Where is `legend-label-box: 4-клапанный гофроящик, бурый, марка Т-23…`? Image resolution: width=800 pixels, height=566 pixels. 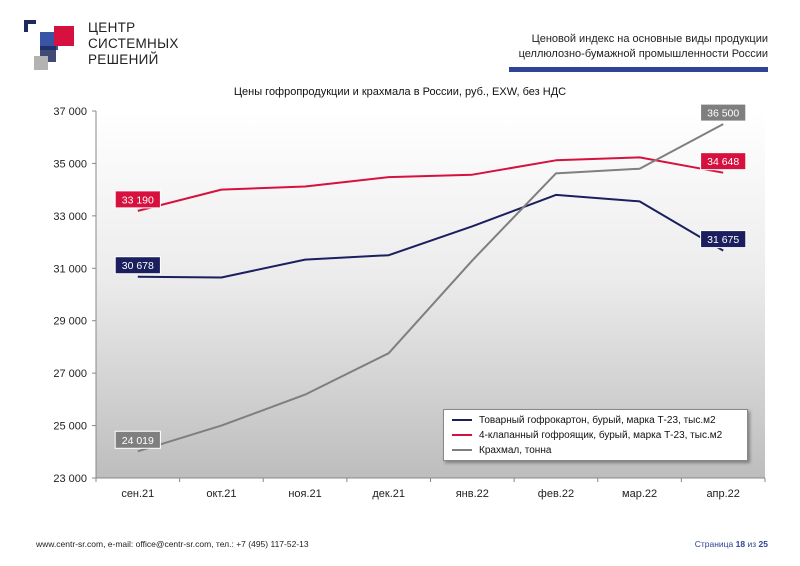
legend-label-box: 4-клапанный гофроящик, бурый, марка Т-23… is located at coordinates (601, 435).